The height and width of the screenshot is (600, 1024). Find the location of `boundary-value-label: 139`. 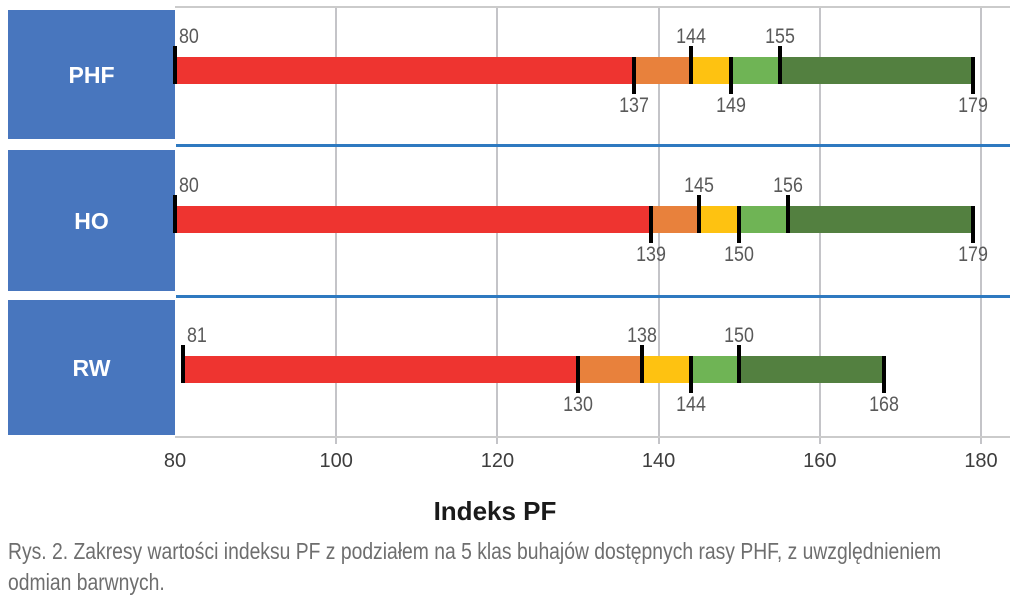

boundary-value-label: 139 is located at coordinates (650, 254).